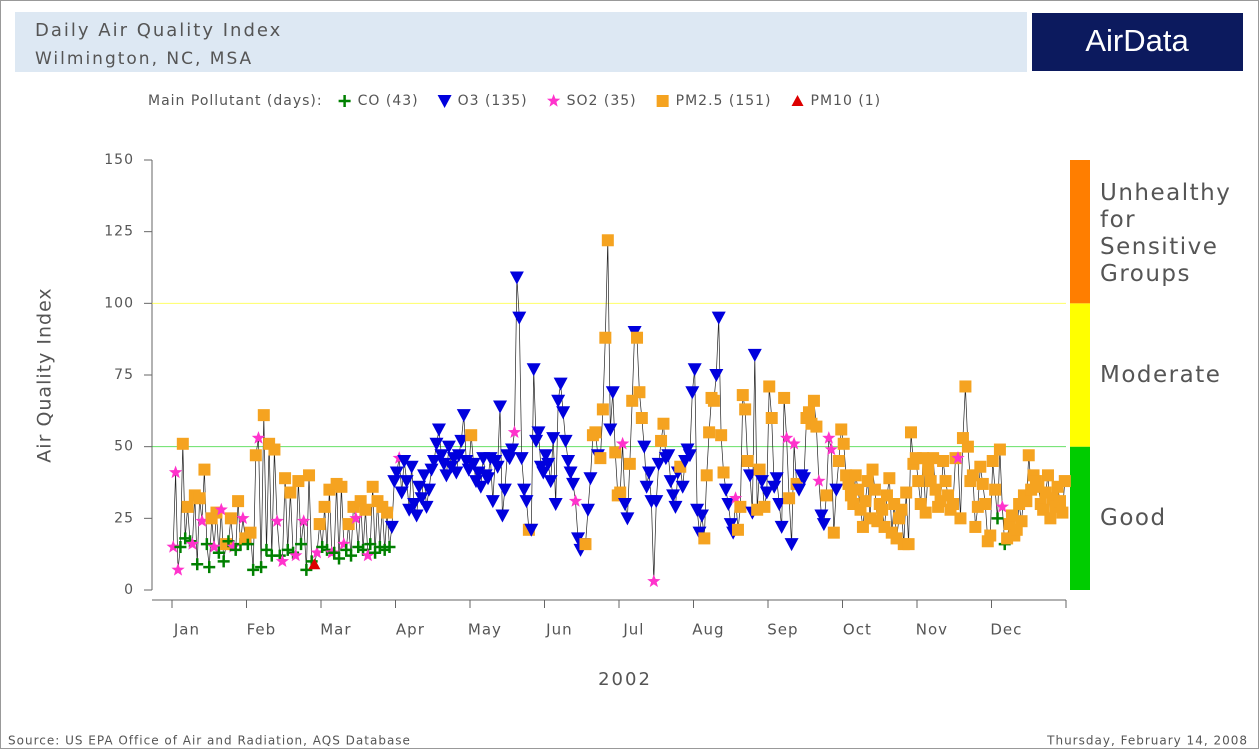  I want to click on x-axis-label: 2002, so click(625, 679).